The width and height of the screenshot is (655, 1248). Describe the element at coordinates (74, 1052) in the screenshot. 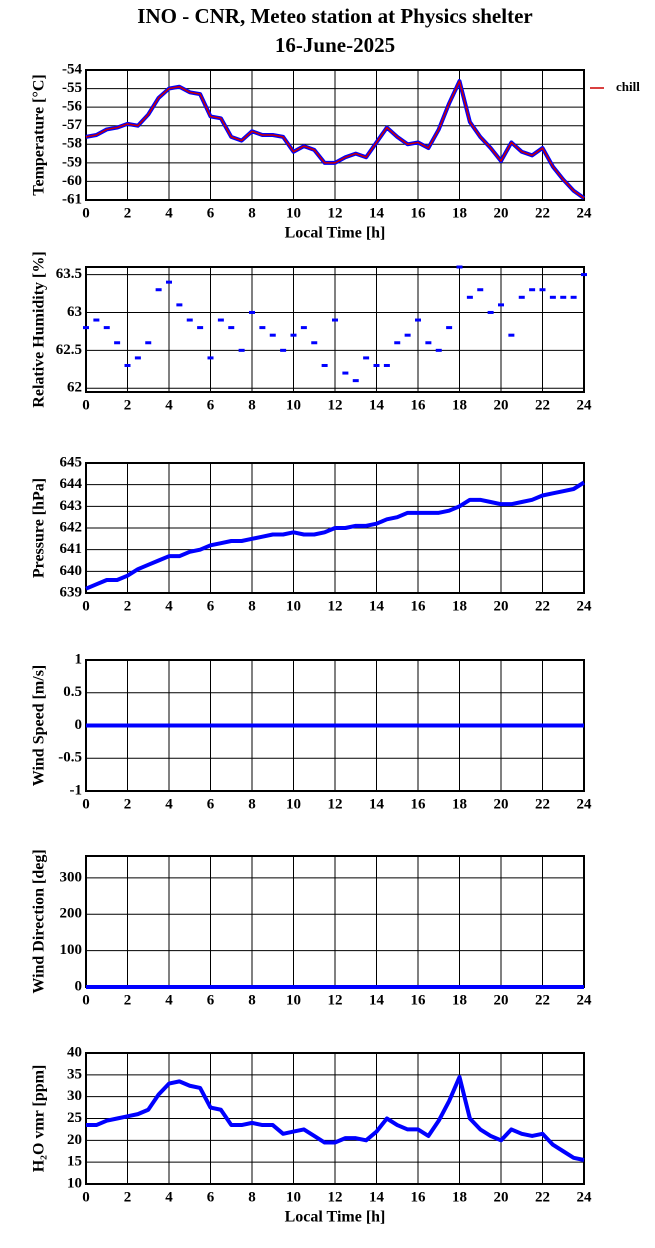

I see `y-tick-label: 40` at that location.